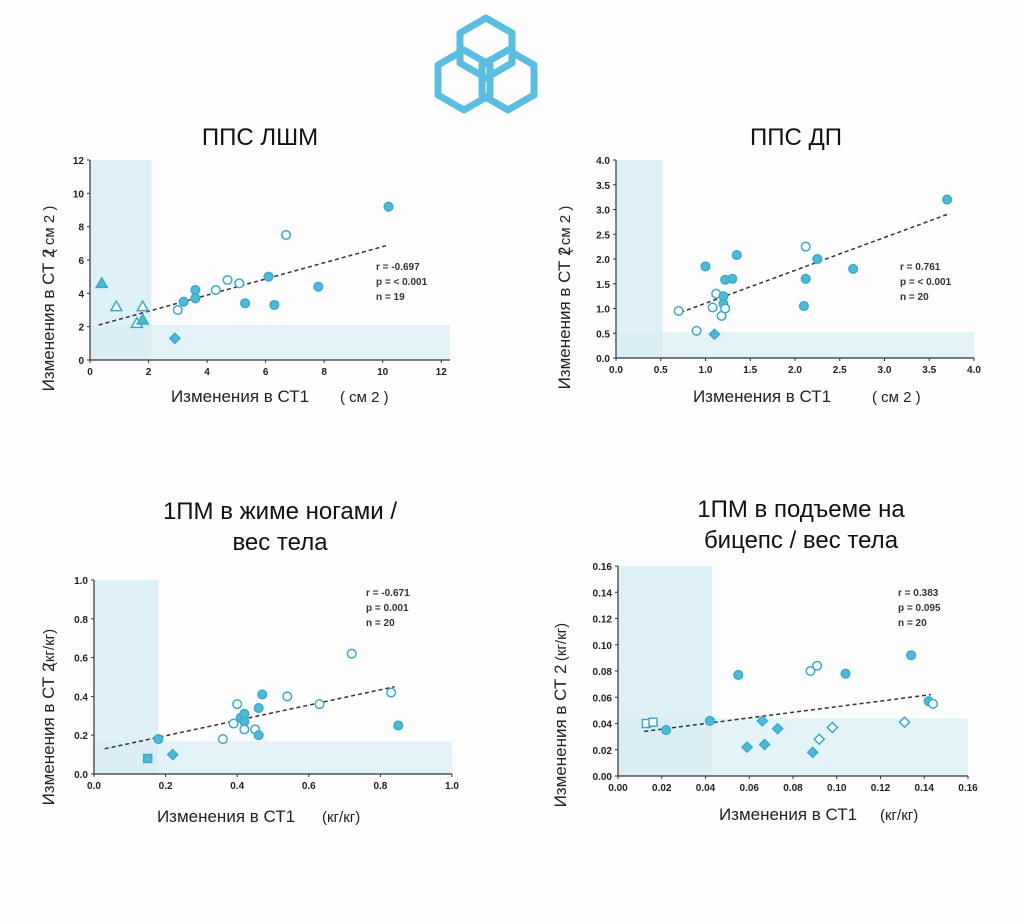 The height and width of the screenshot is (922, 1024). What do you see at coordinates (920, 267) in the screenshot?
I see `stat-text: r = 0.761` at bounding box center [920, 267].